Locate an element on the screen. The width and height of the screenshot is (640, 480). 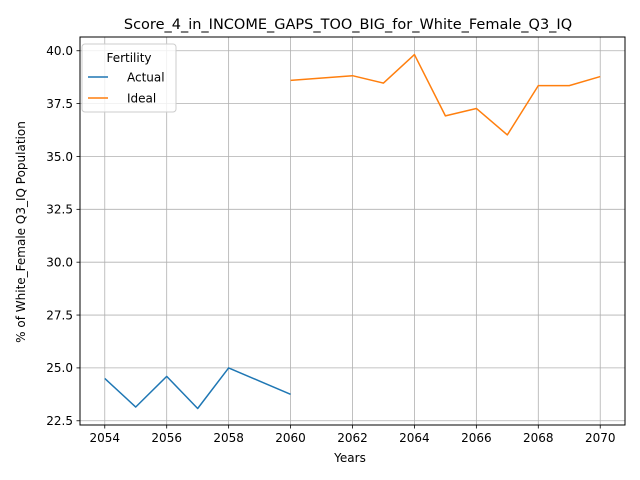
legend-box is located at coordinates (129, 78).